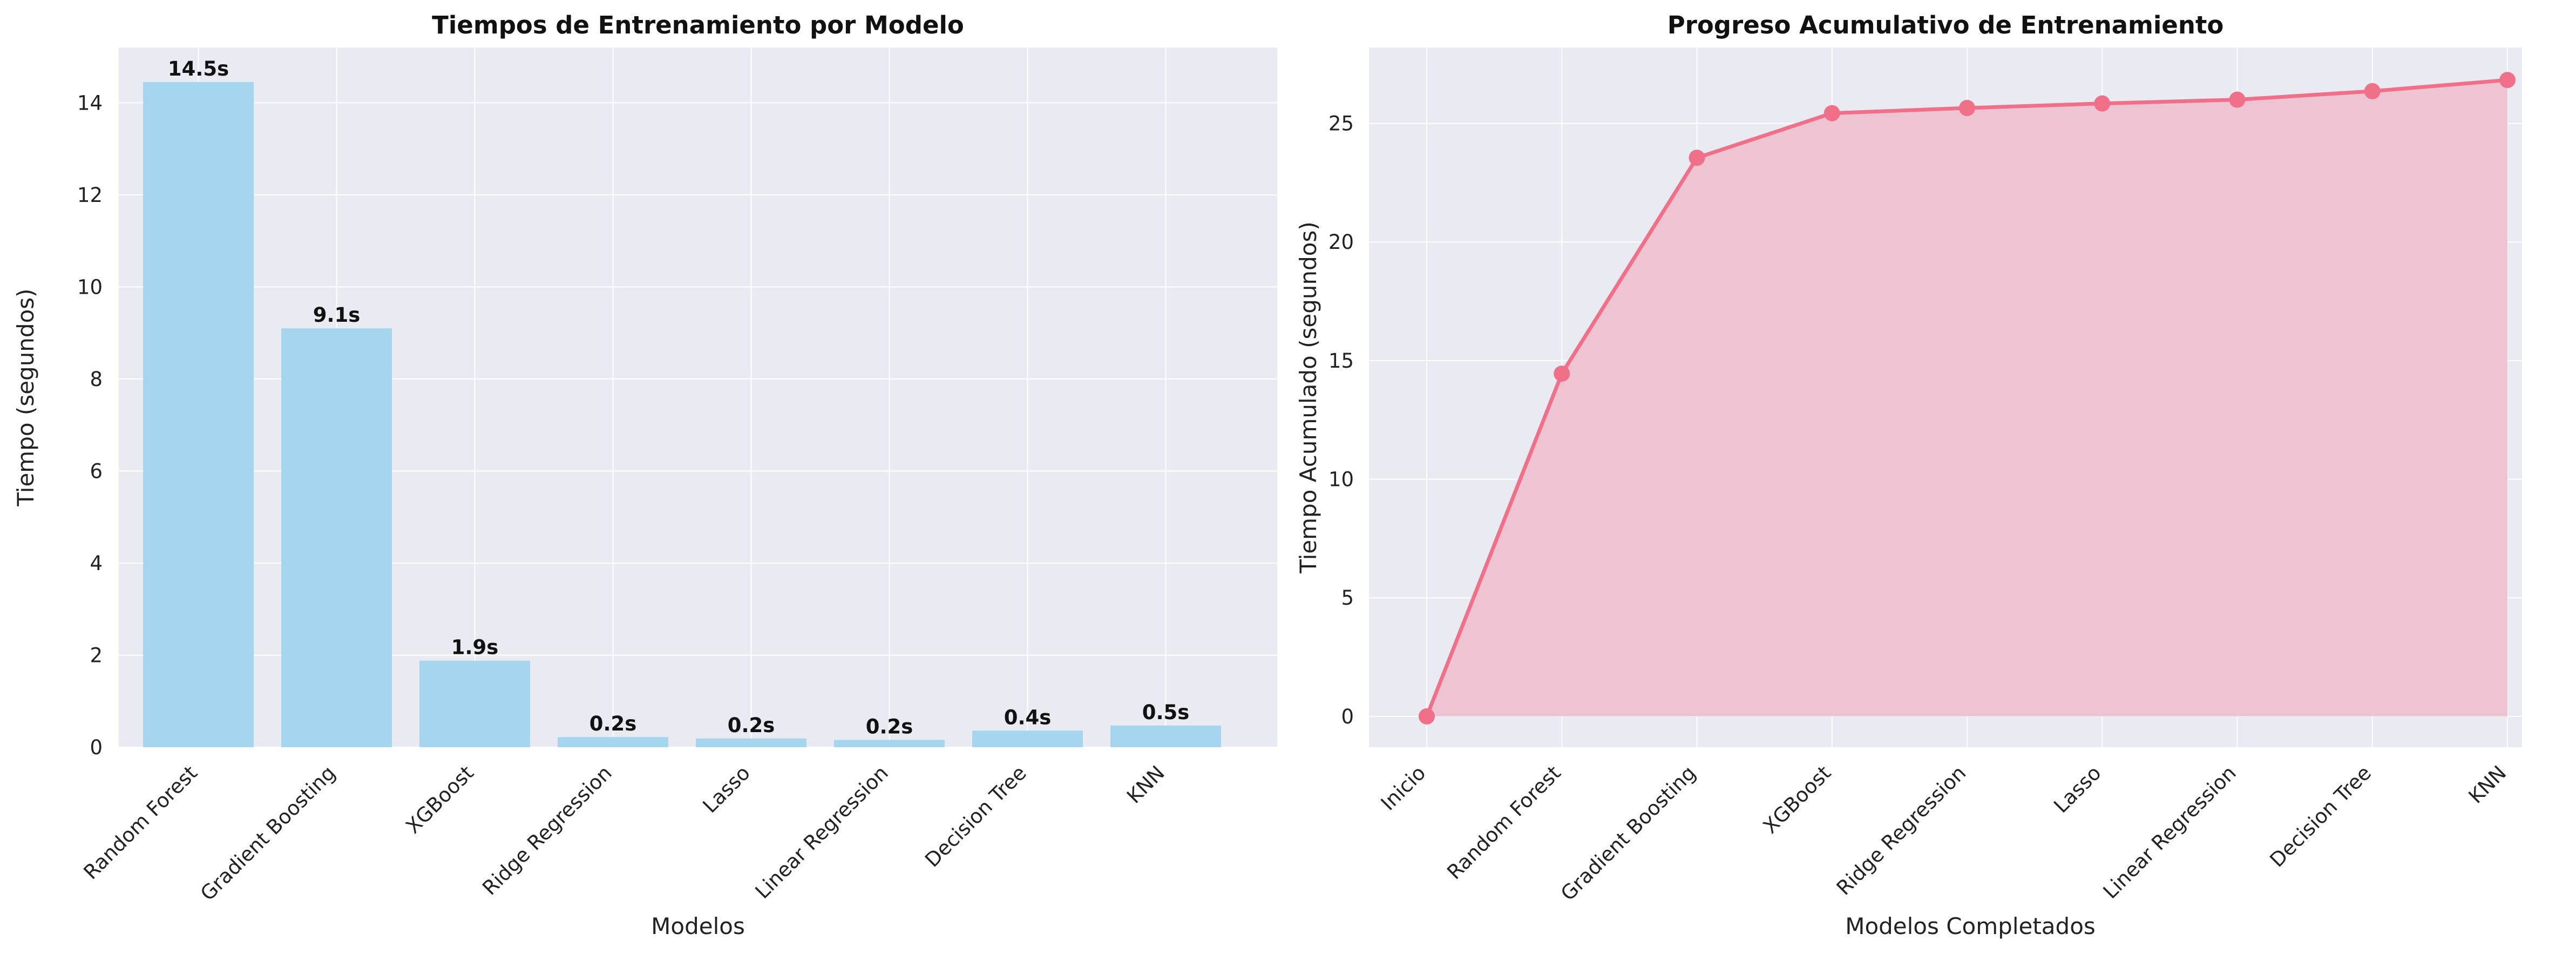 The width and height of the screenshot is (2576, 954). What do you see at coordinates (1341, 124) in the screenshot?
I see `area-y-tick-5: 25` at bounding box center [1341, 124].